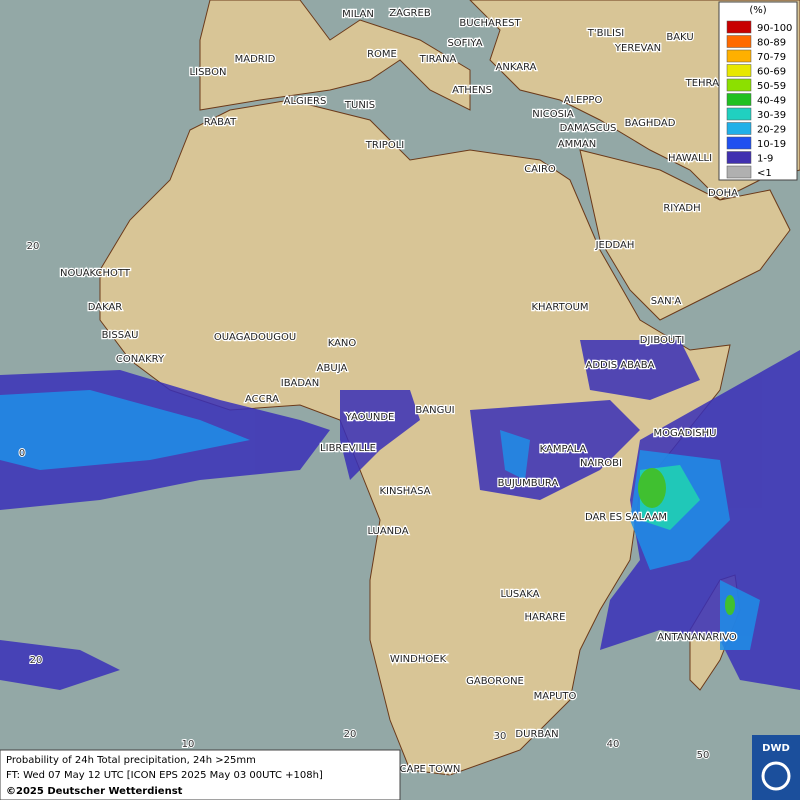 The height and width of the screenshot is (804, 800). What do you see at coordinates (472, 90) in the screenshot?
I see `city-label: ATHENS` at bounding box center [472, 90].